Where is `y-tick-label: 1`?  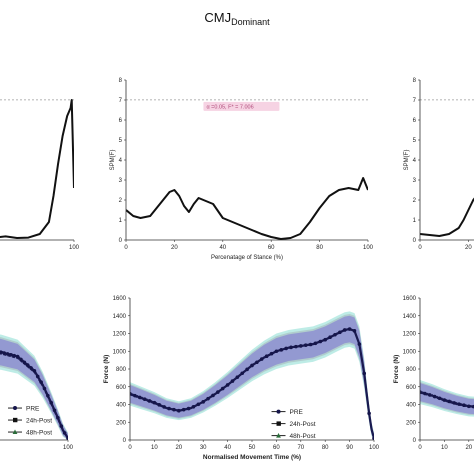
y-tick-label: 1 is located at coordinates (121, 221).